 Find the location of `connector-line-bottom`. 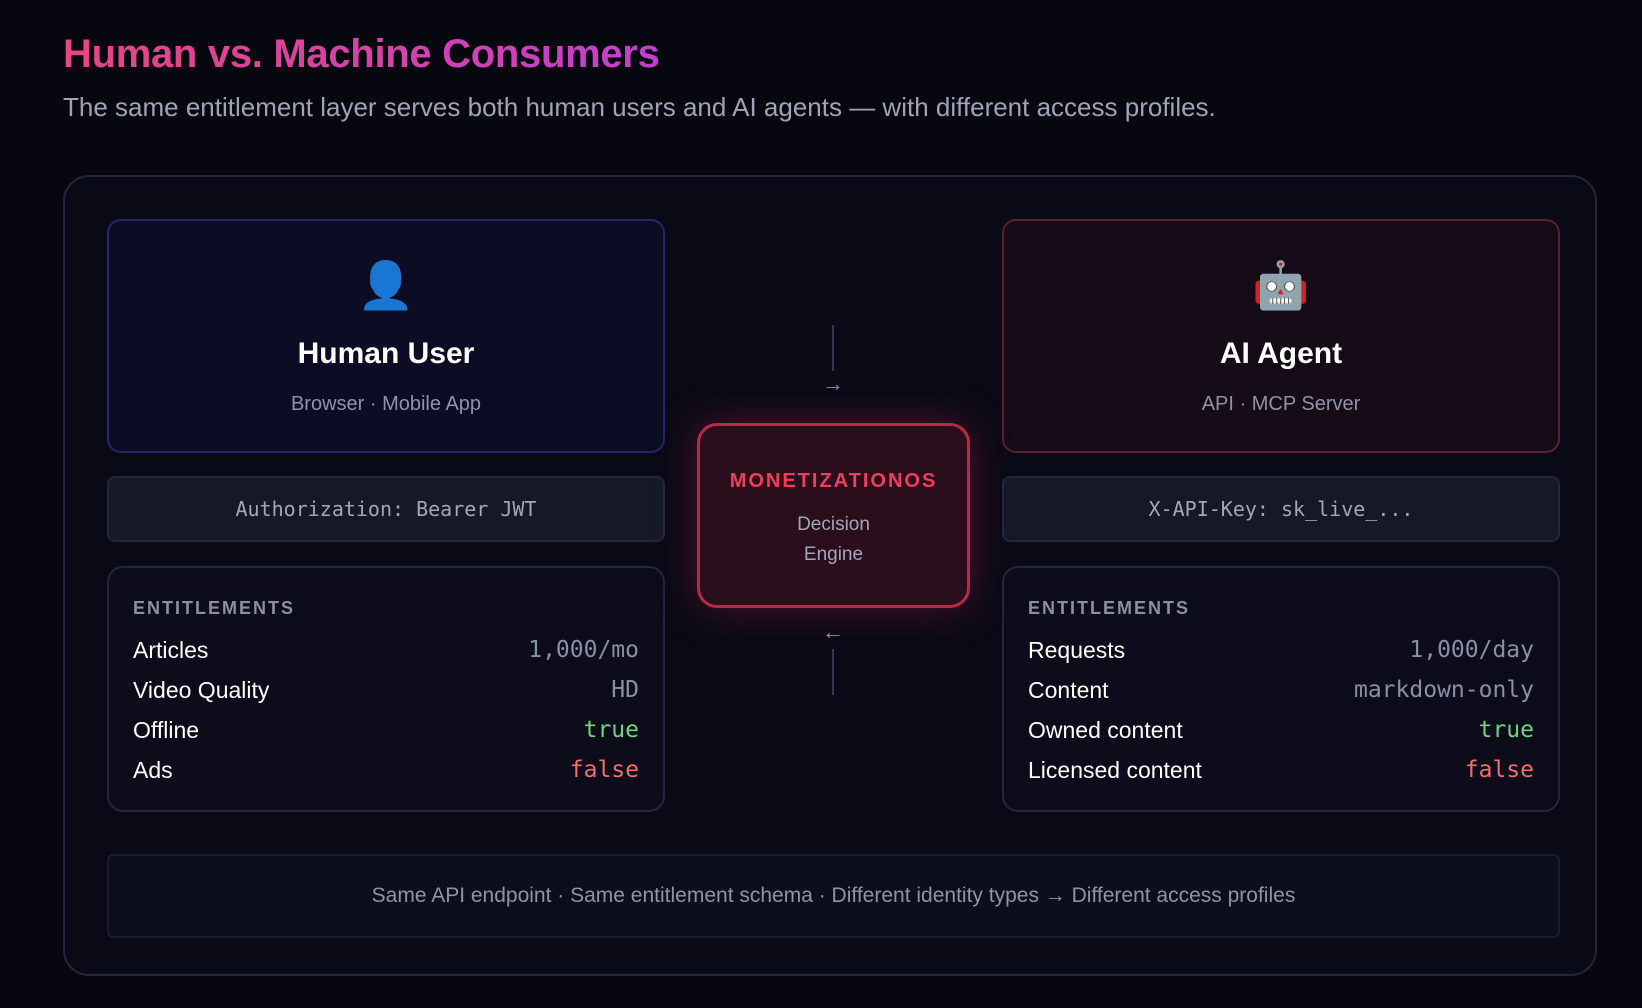

connector-line-bottom is located at coordinates (833, 672).